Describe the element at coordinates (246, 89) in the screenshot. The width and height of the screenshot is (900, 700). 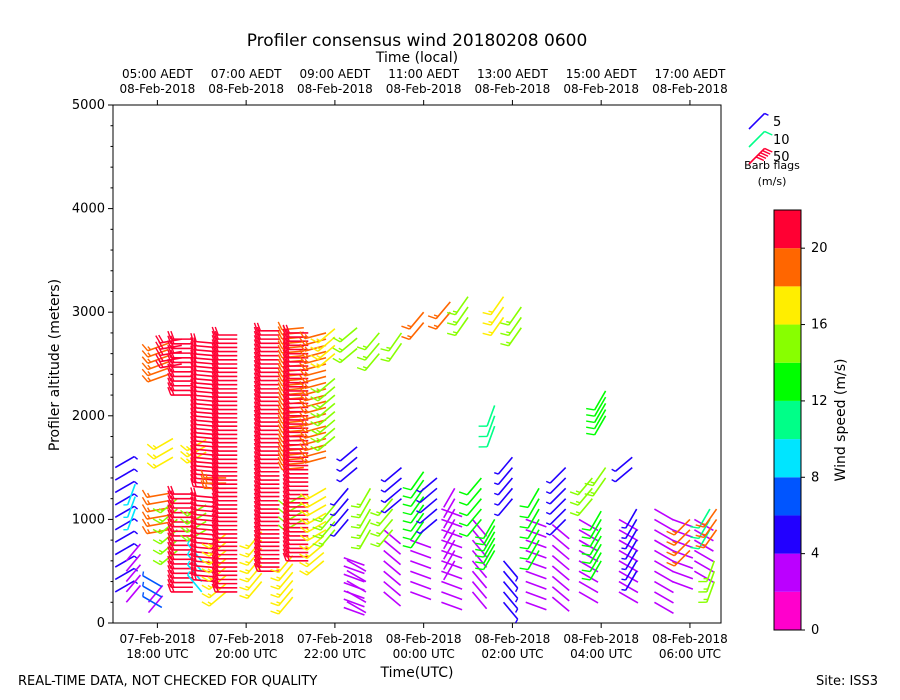
I see `top-tick-label-date: 08-Feb-2018` at that location.